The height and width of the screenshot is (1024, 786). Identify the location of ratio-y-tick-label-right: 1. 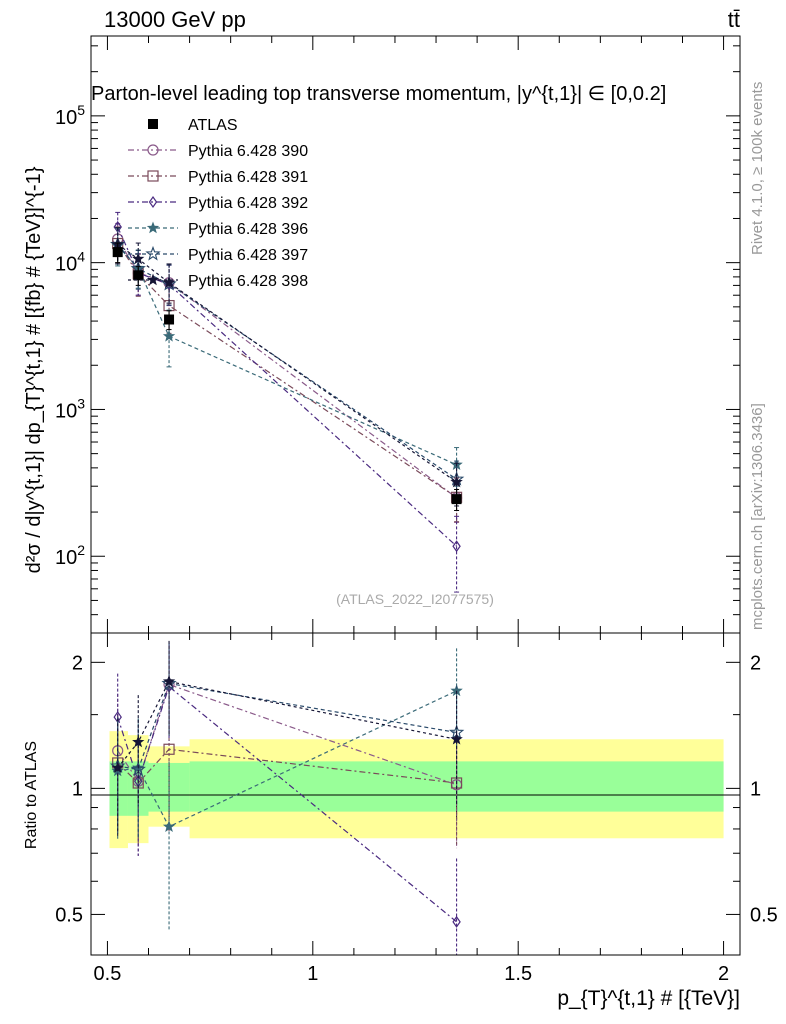
(755, 789).